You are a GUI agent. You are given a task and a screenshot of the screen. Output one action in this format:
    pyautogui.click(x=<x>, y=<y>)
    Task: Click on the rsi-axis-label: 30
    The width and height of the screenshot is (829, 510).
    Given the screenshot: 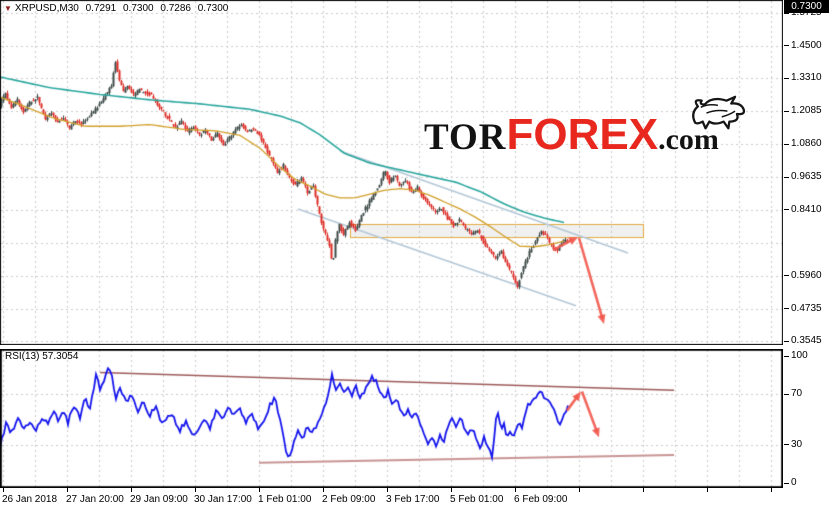 What is the action you would take?
    pyautogui.click(x=797, y=444)
    